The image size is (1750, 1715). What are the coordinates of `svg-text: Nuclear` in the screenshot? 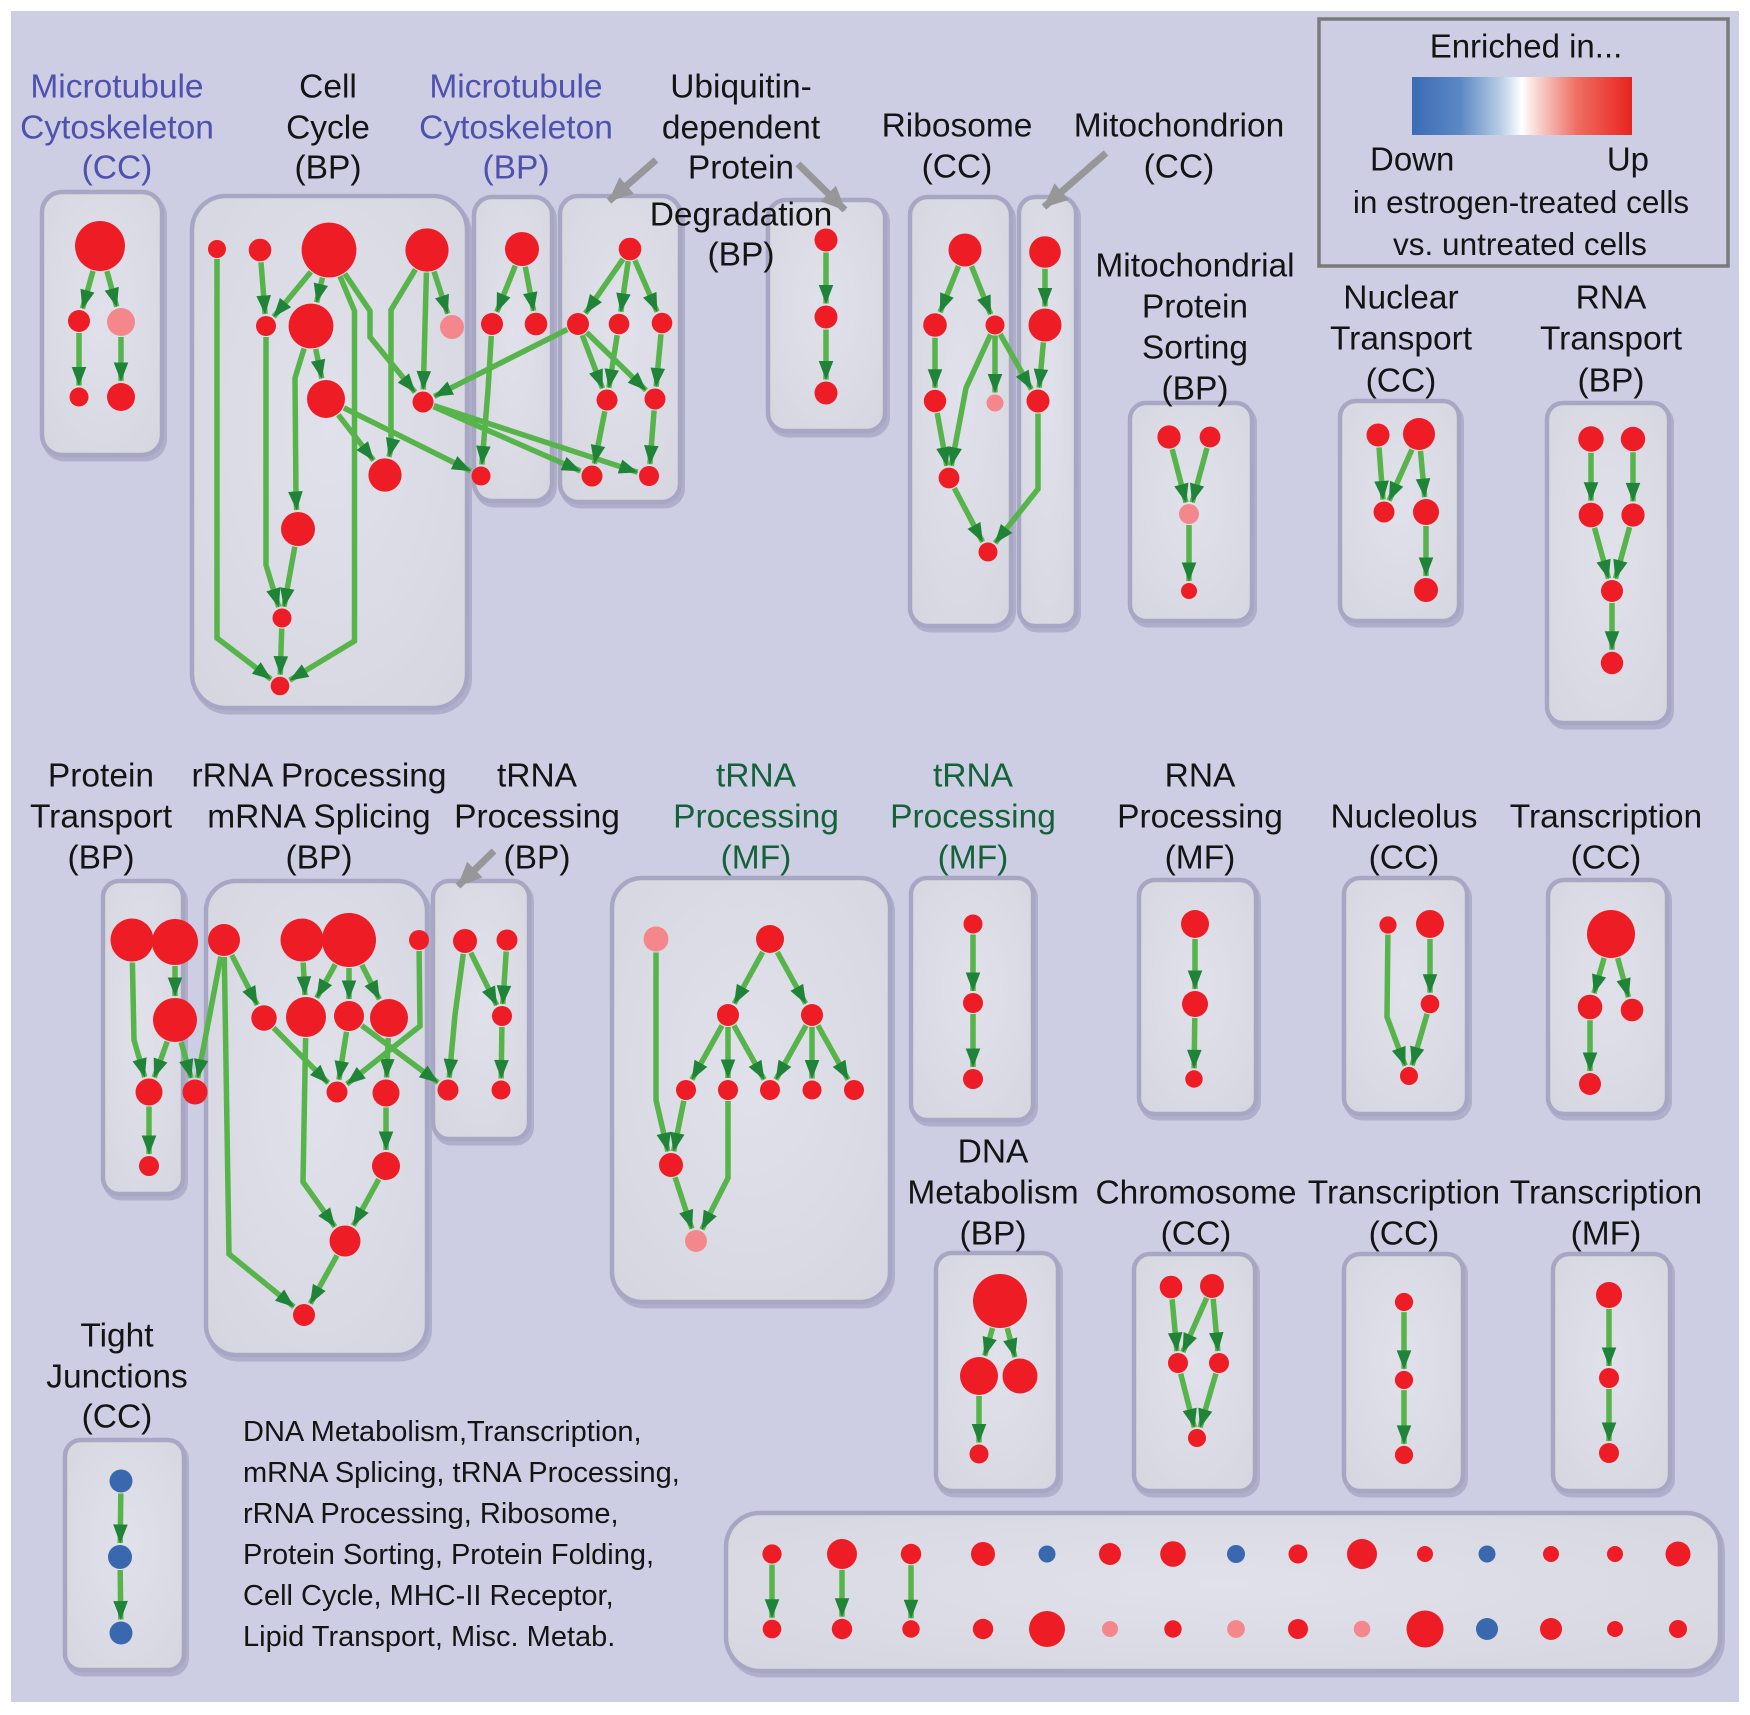 It's located at (1400, 298).